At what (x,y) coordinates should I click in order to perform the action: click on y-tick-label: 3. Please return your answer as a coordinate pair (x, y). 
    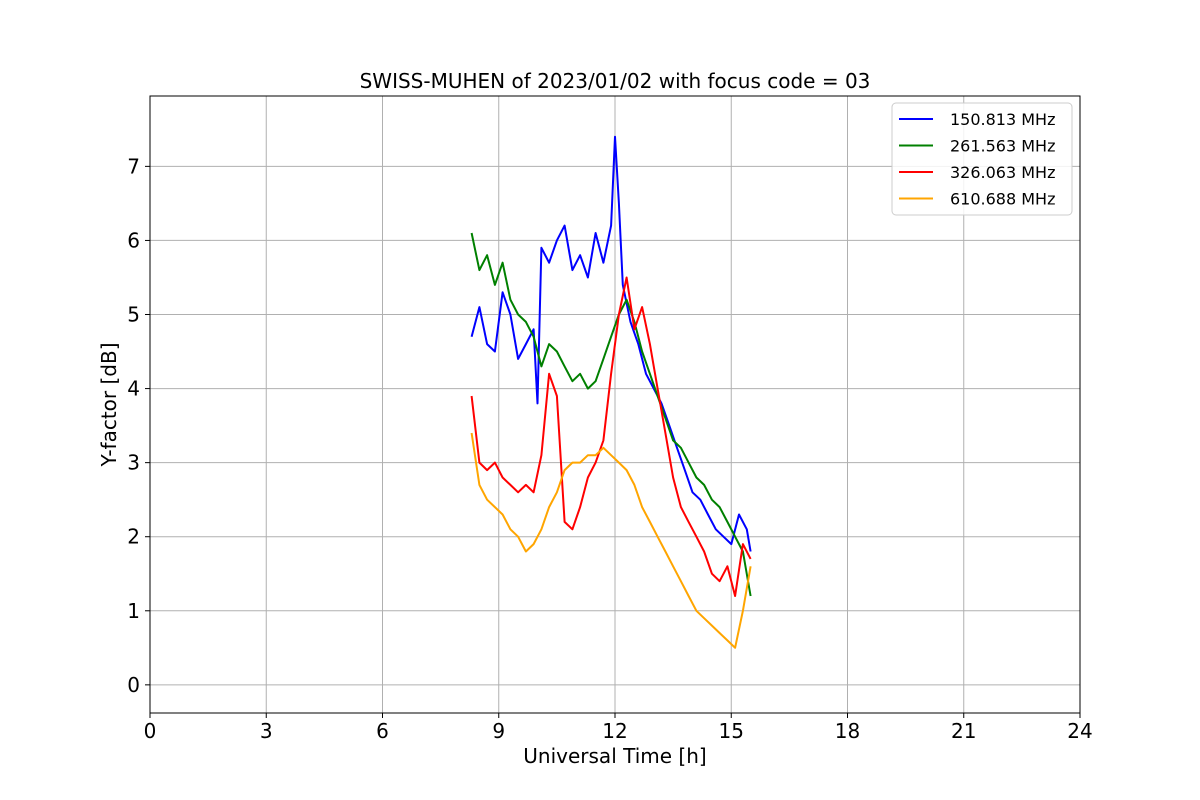
    Looking at the image, I should click on (133, 463).